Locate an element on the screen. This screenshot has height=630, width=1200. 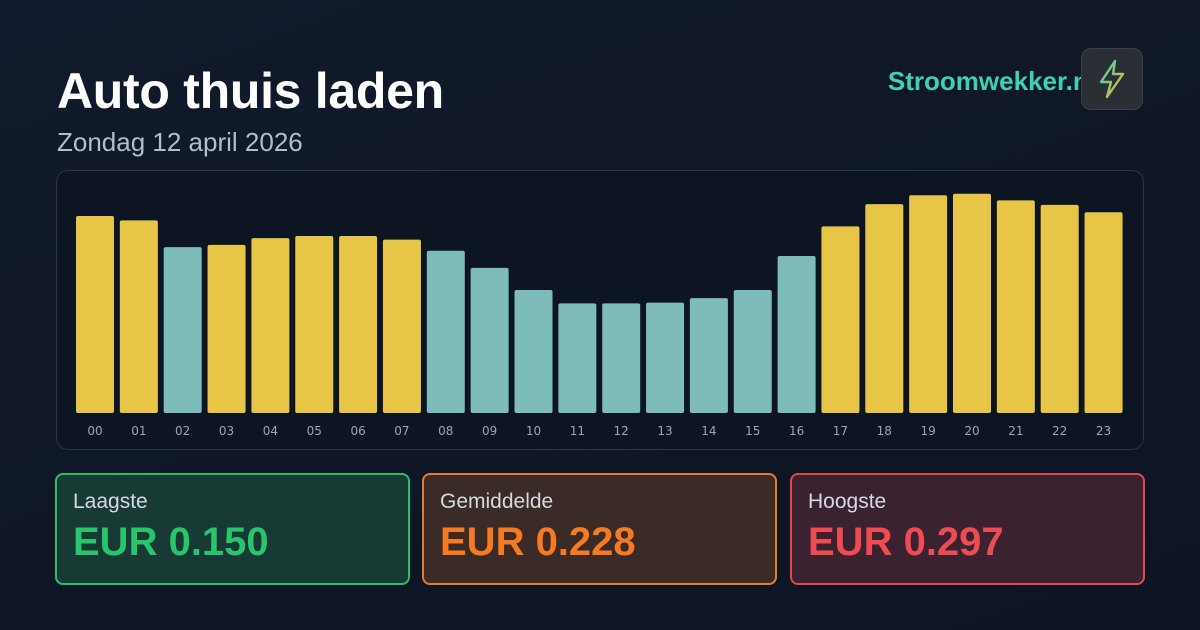
x-tick-label-11: 11 is located at coordinates (577, 431).